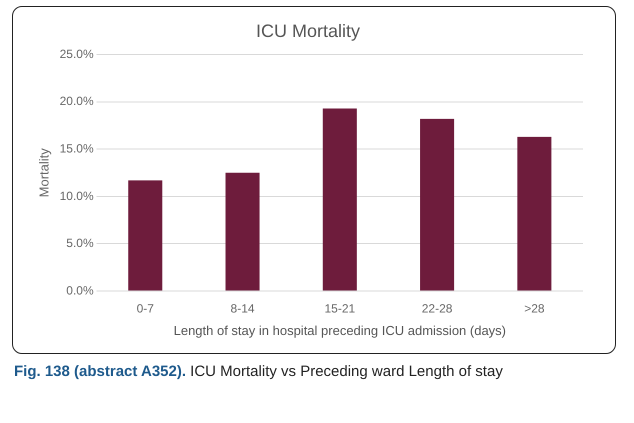 Image resolution: width=634 pixels, height=423 pixels. I want to click on y-tick-label: 5.0%, so click(80, 243).